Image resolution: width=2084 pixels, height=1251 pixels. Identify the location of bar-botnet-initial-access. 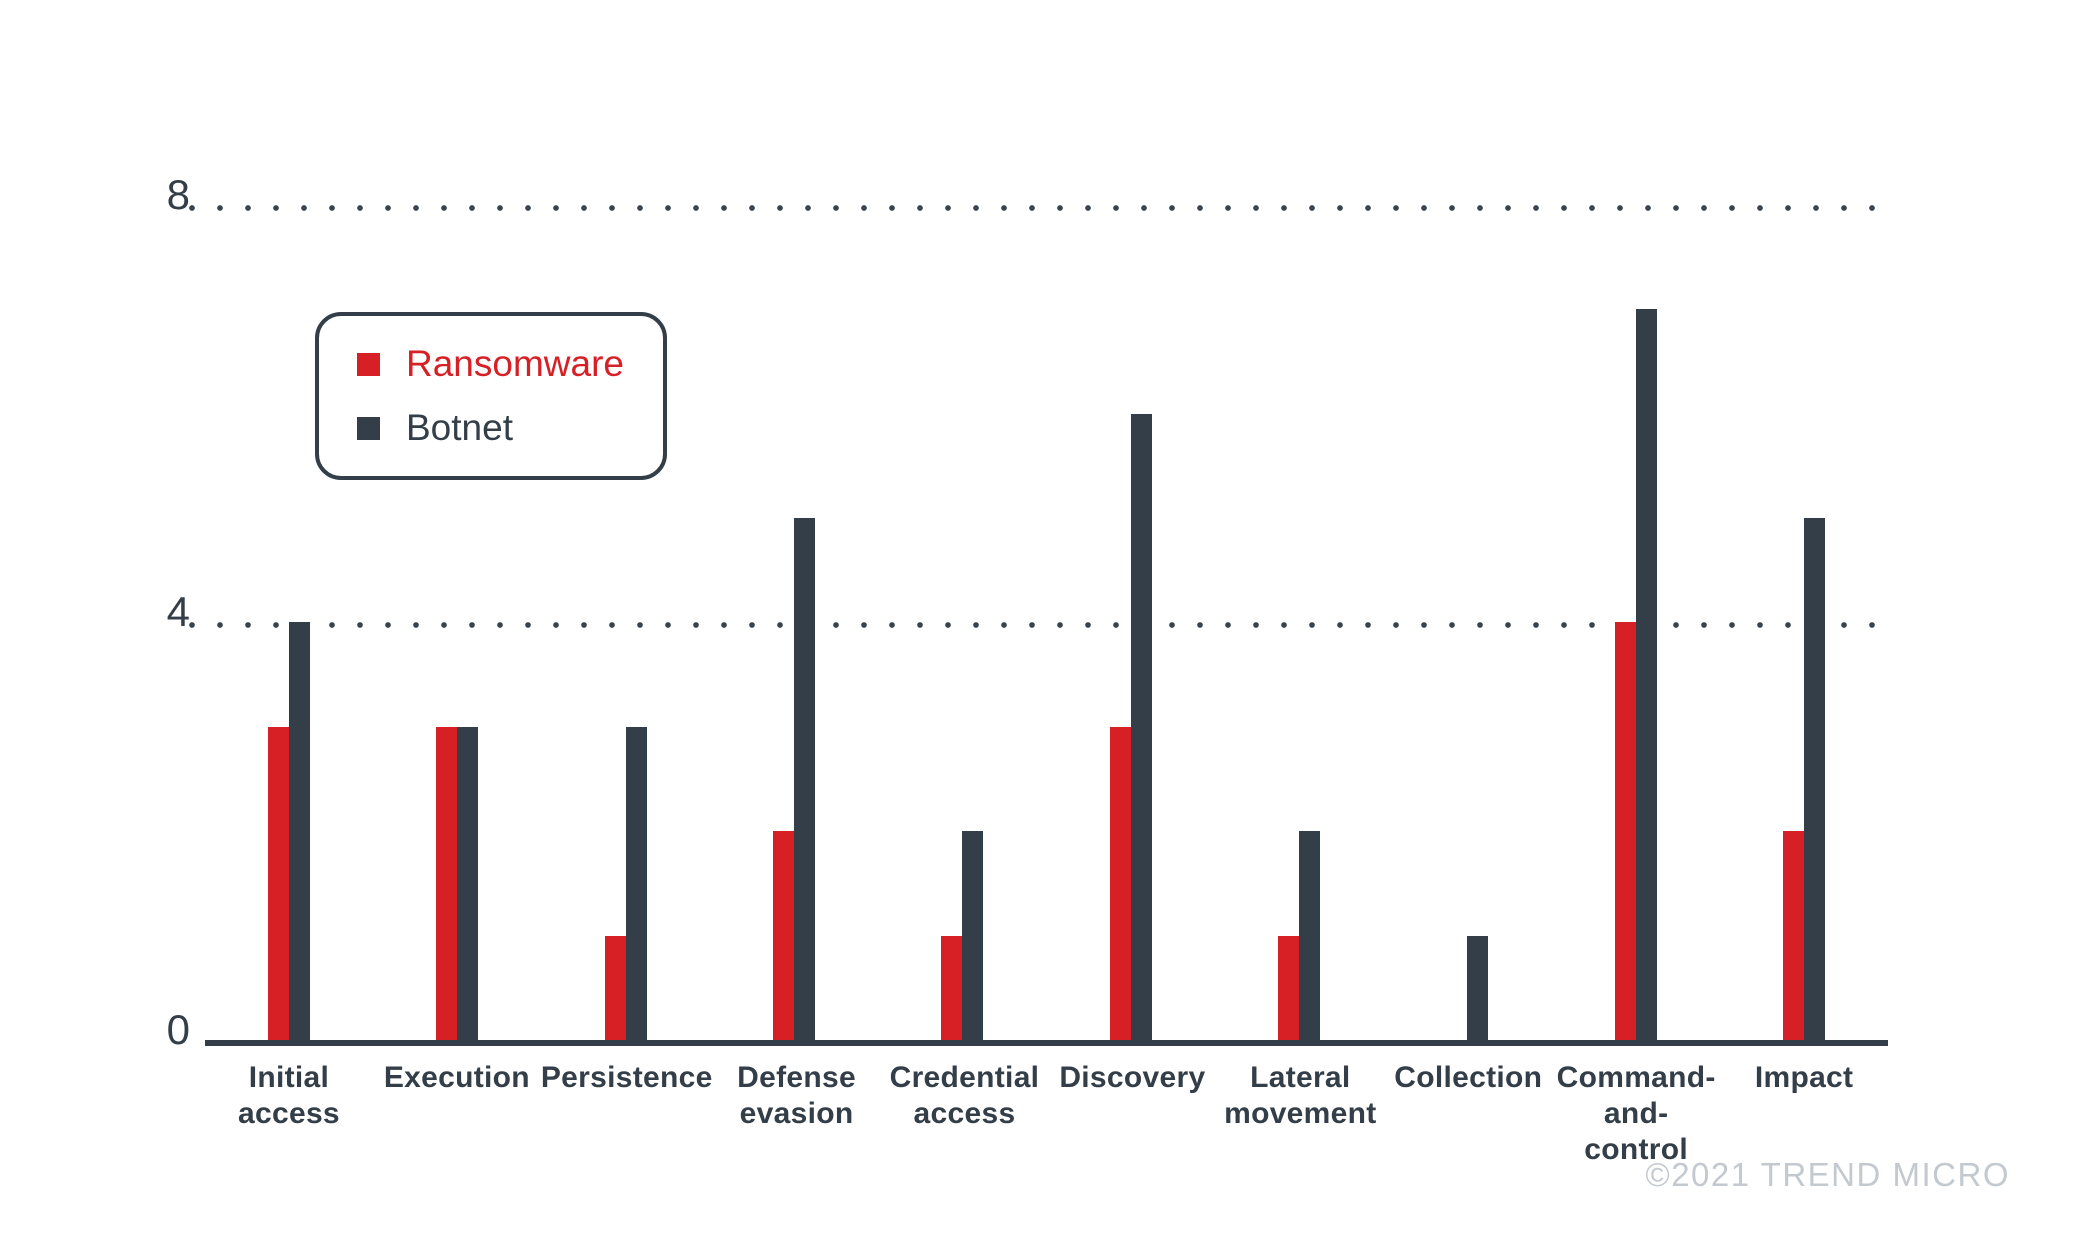
(300, 831).